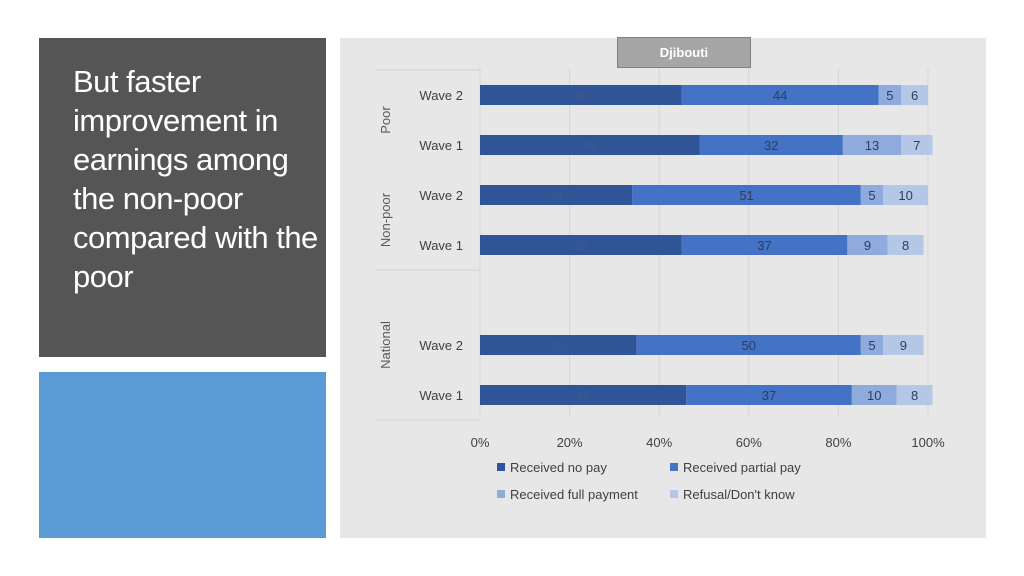 This screenshot has height=576, width=1024. What do you see at coordinates (574, 494) in the screenshot?
I see `legend-label: Received full payment` at bounding box center [574, 494].